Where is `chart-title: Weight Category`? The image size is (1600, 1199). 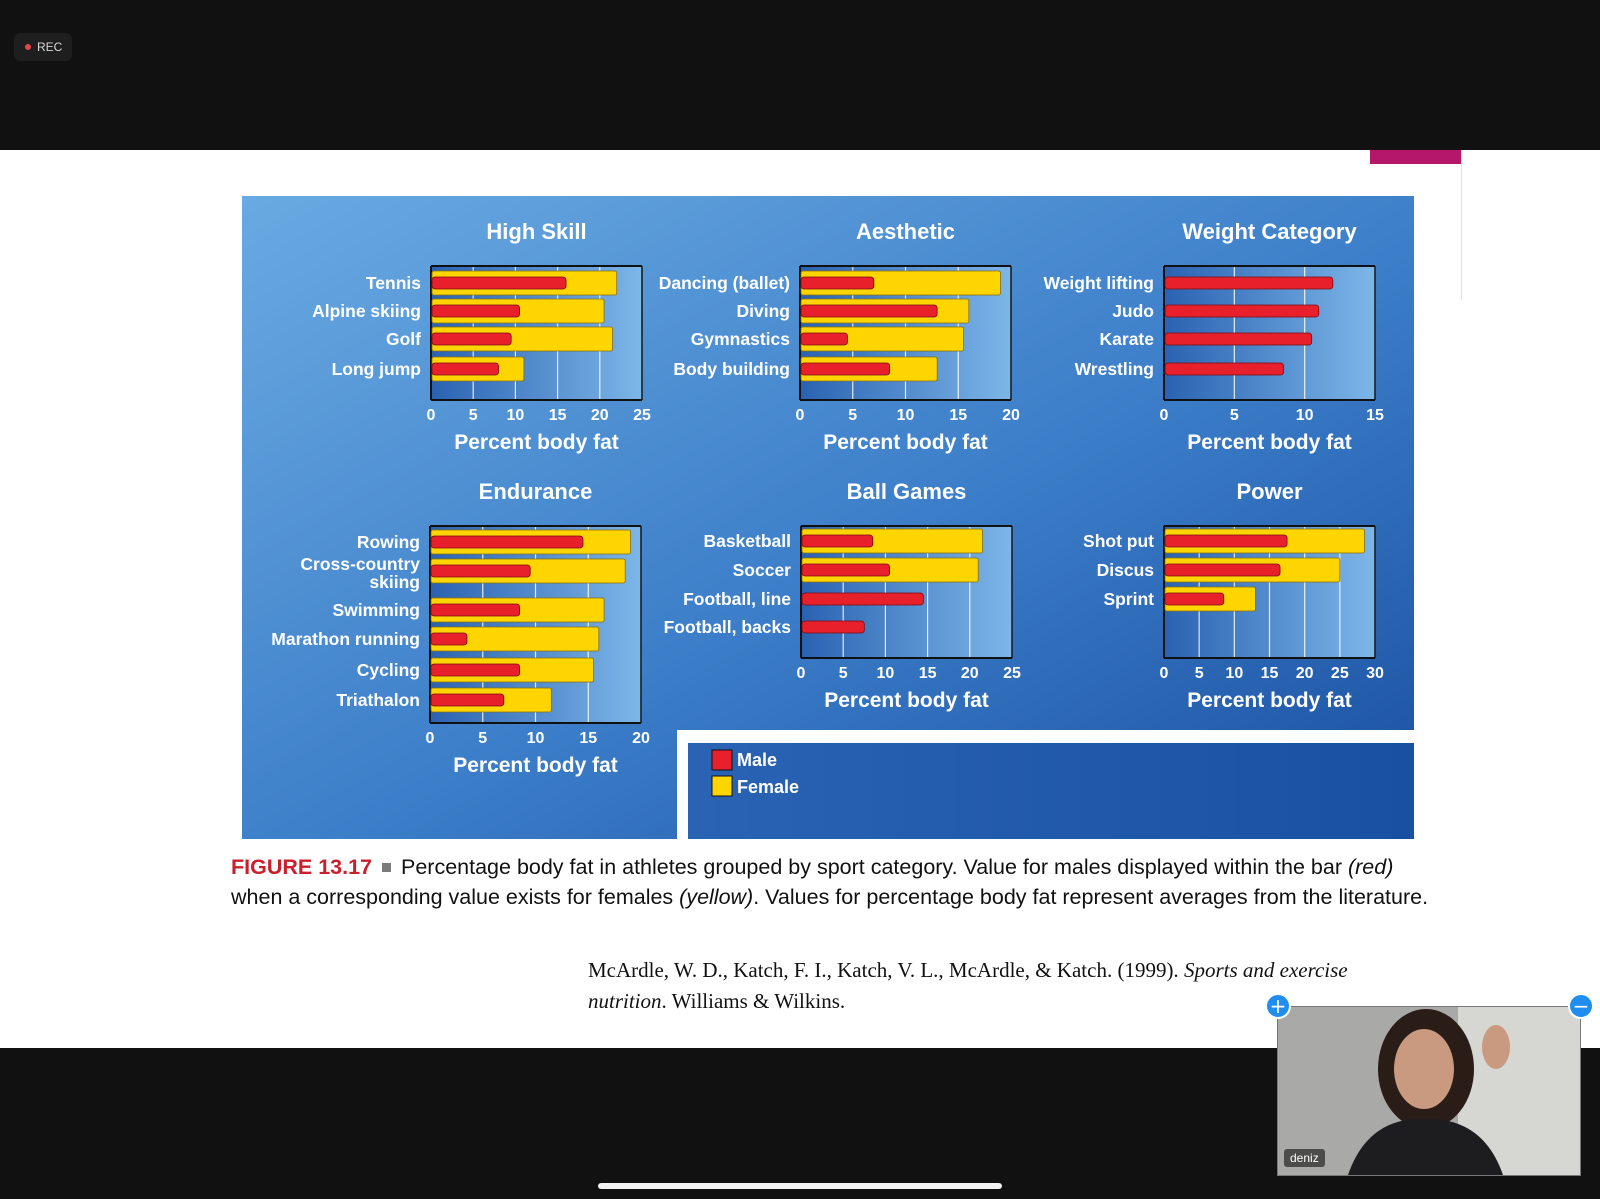 chart-title: Weight Category is located at coordinates (1269, 231).